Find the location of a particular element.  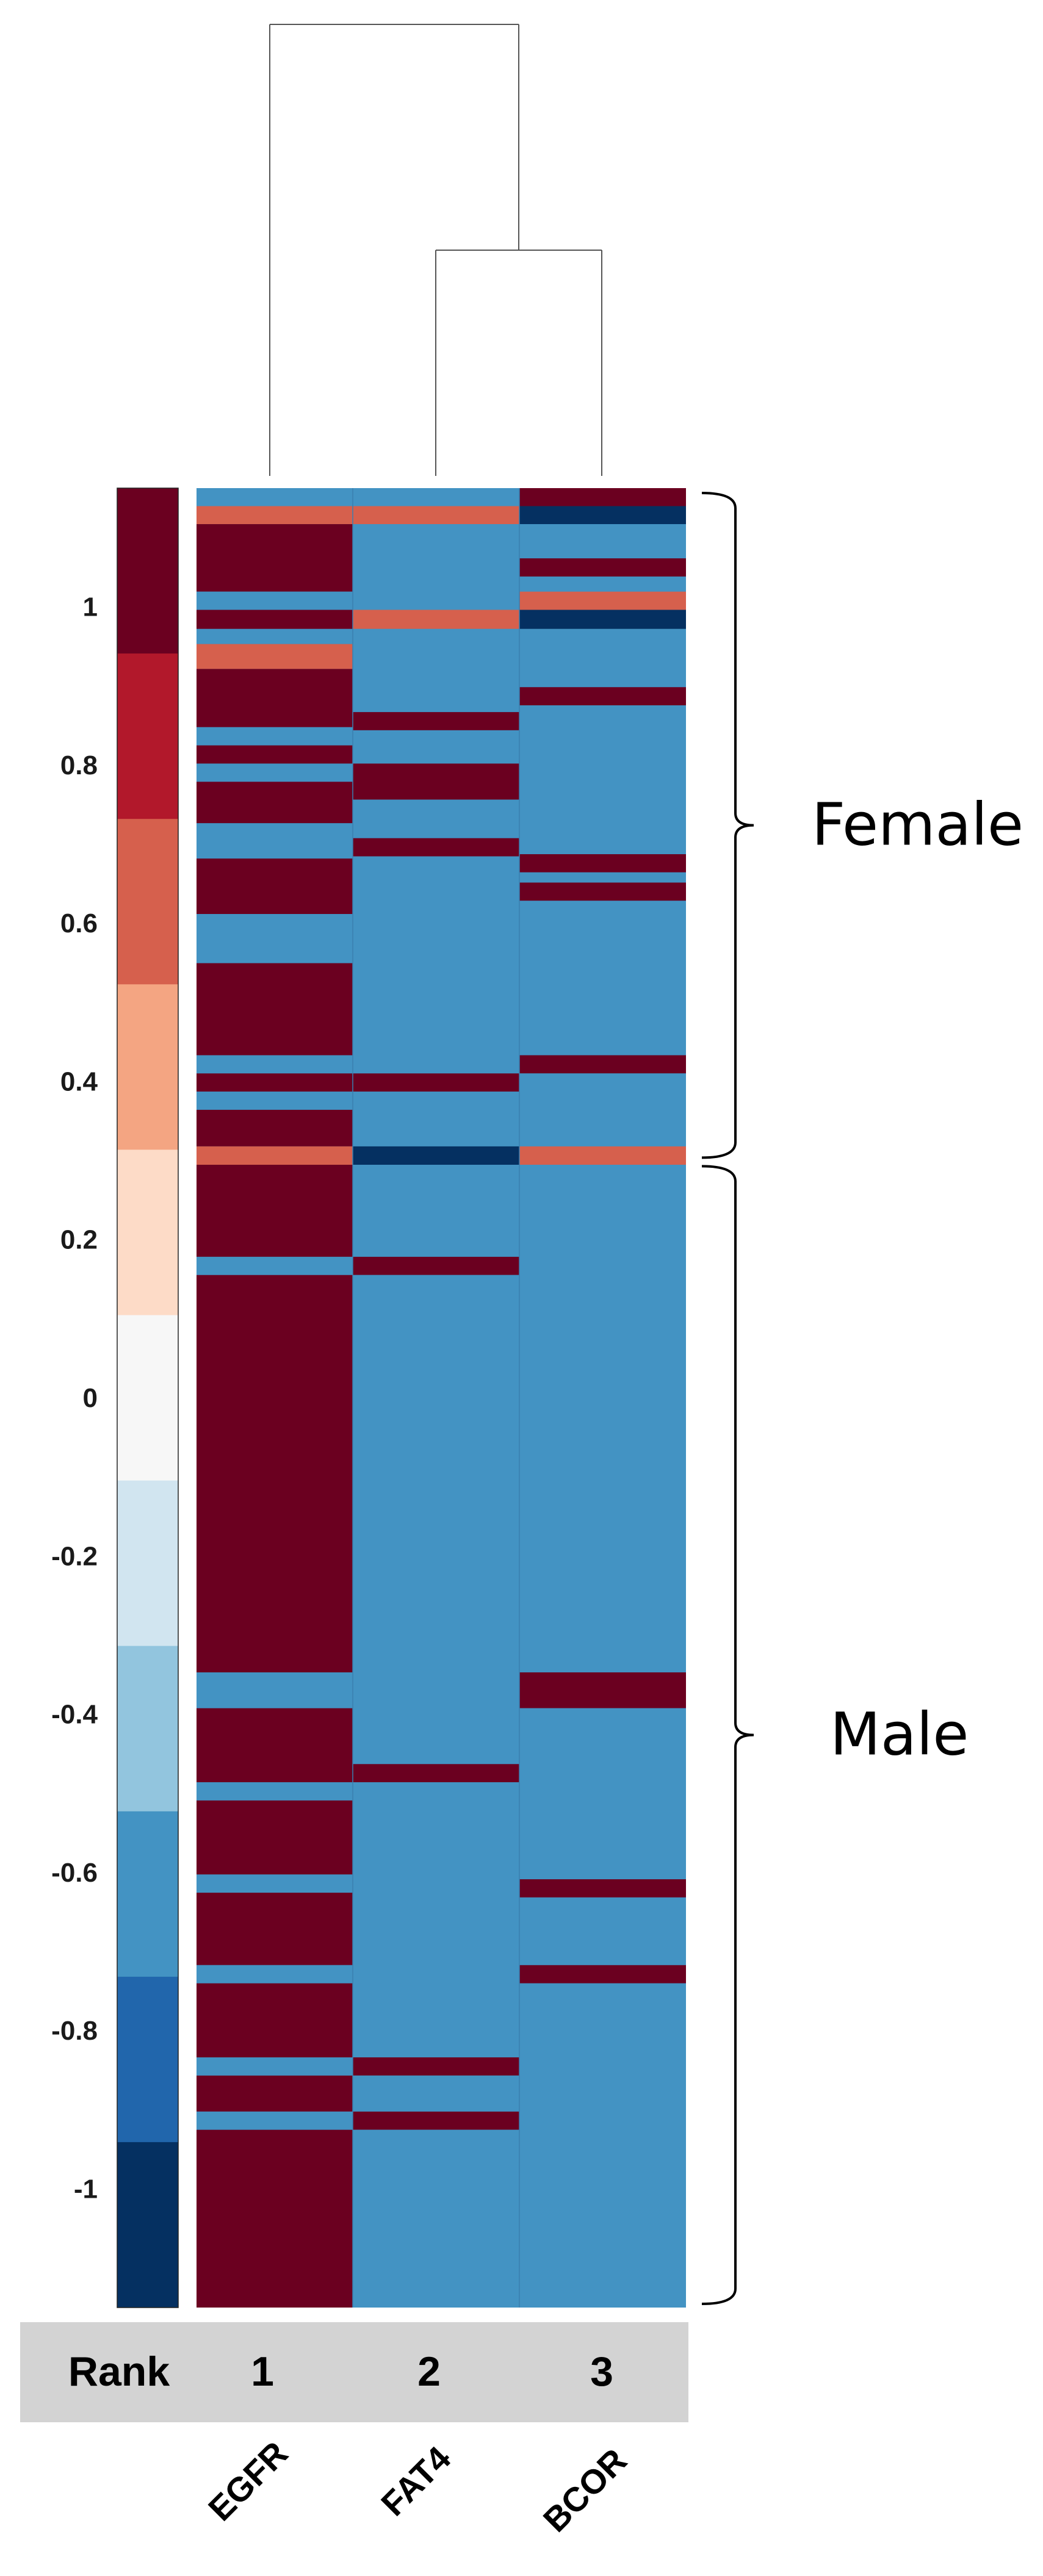

column-label-egfr: EGFR is located at coordinates (248, 2481).